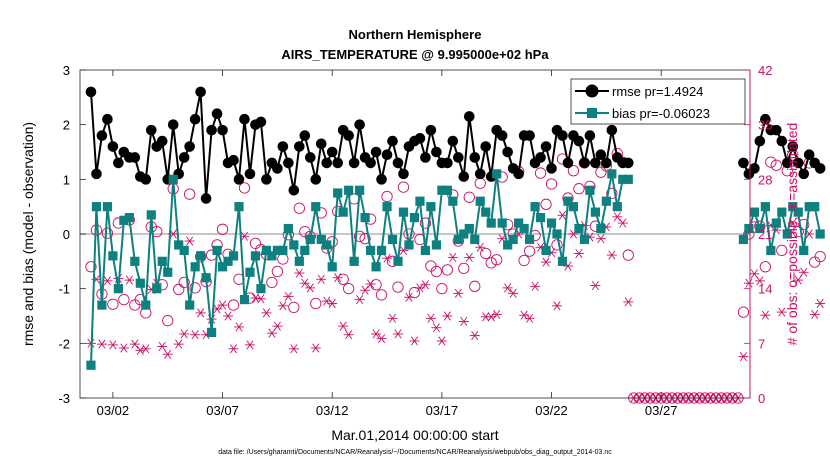 The height and width of the screenshot is (470, 830). I want to click on y-left-tick-label: 2, so click(66, 125).